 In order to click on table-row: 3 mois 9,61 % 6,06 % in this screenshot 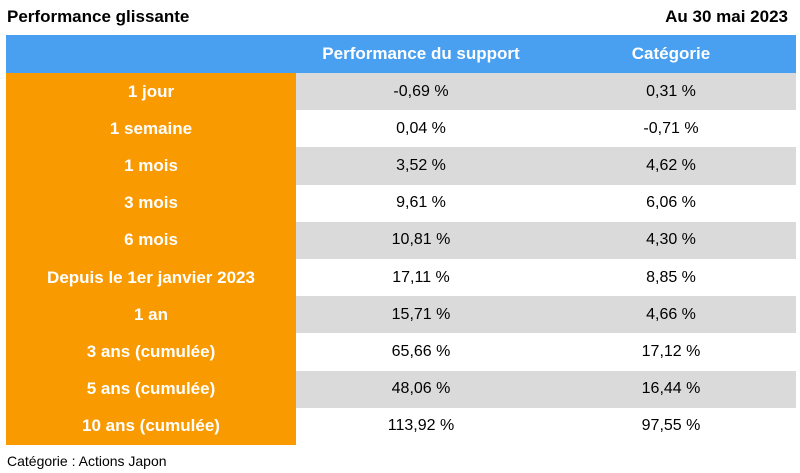, I will do `click(401, 203)`.